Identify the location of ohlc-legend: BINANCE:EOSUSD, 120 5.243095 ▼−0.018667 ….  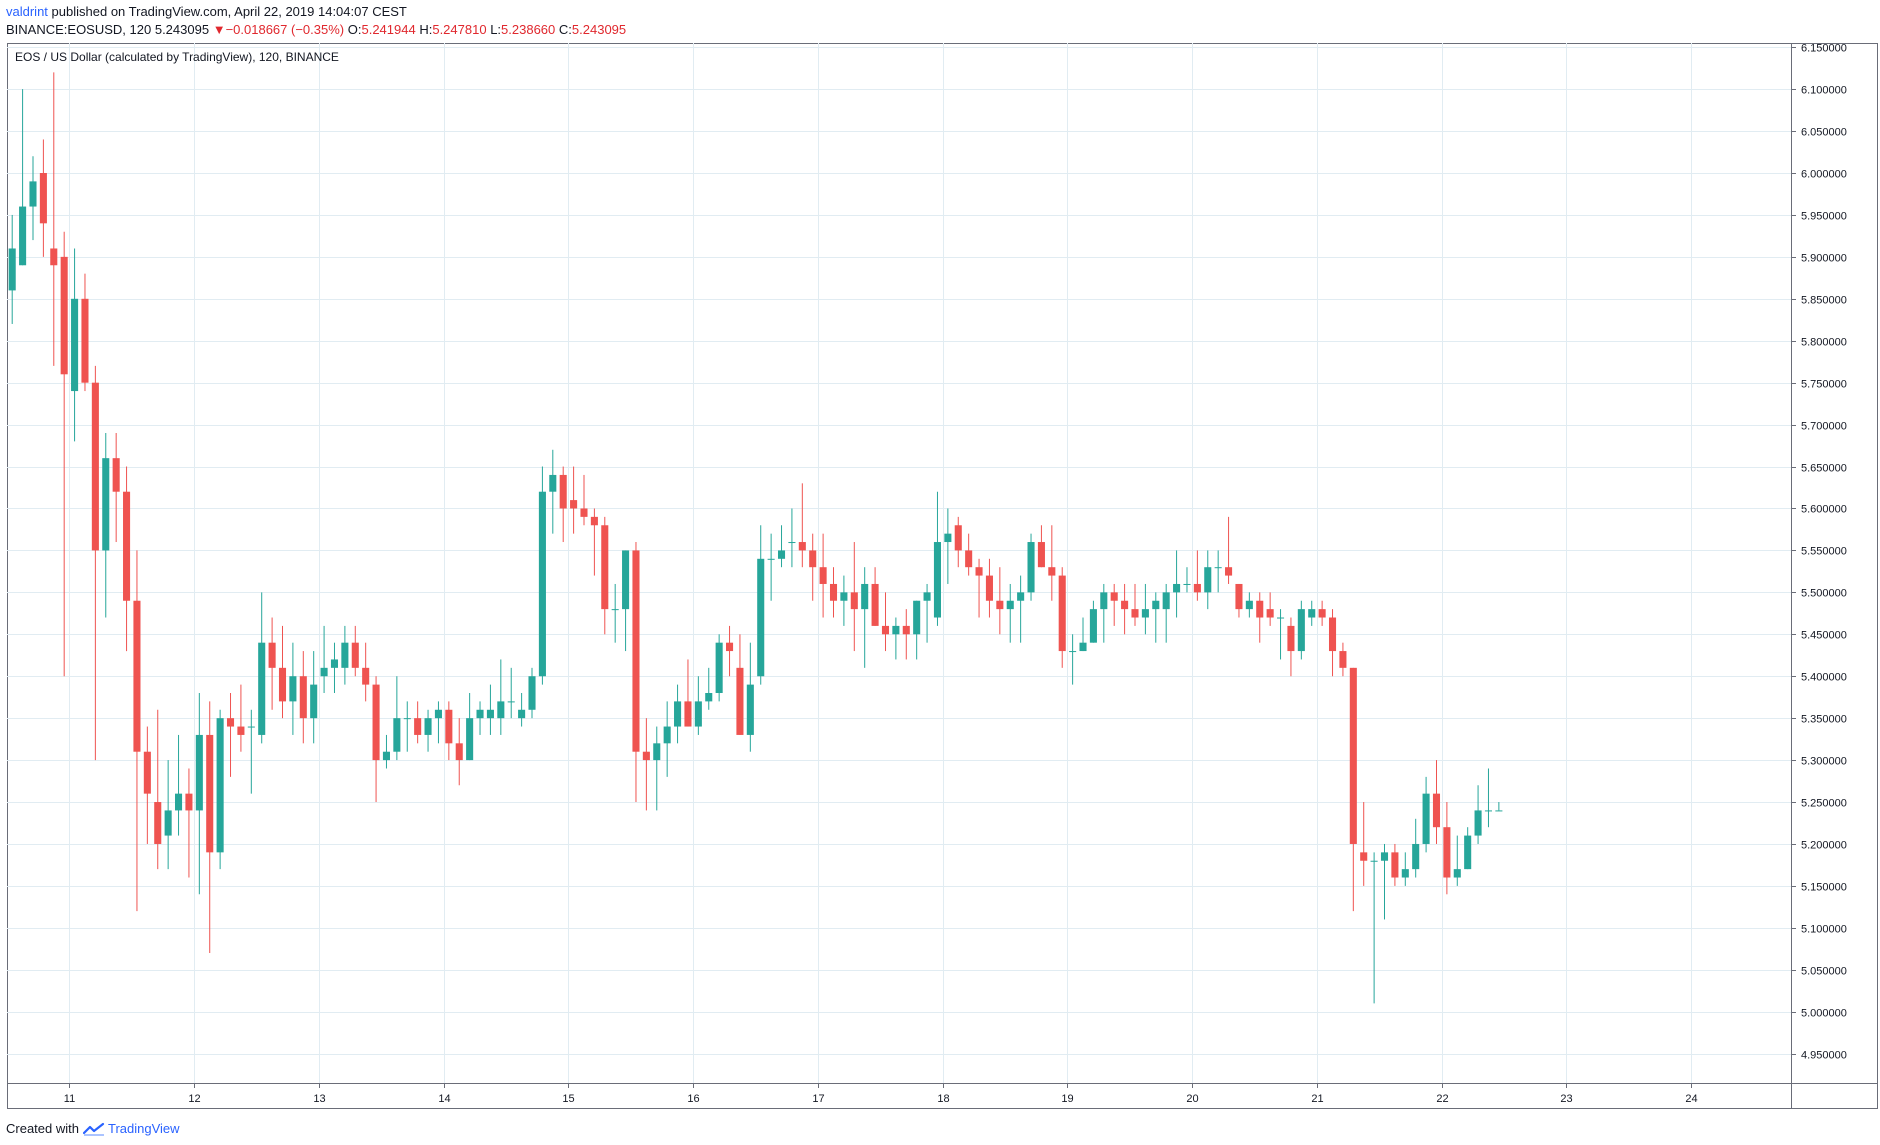
(316, 29).